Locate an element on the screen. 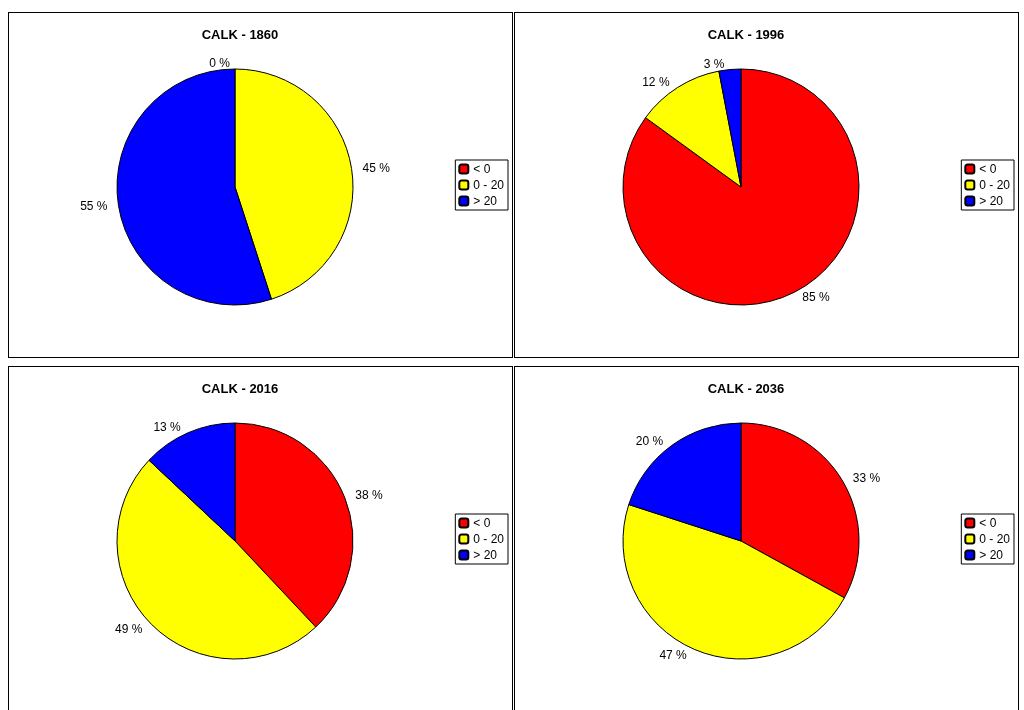  chart-title: CALK - 2036 is located at coordinates (746, 388).